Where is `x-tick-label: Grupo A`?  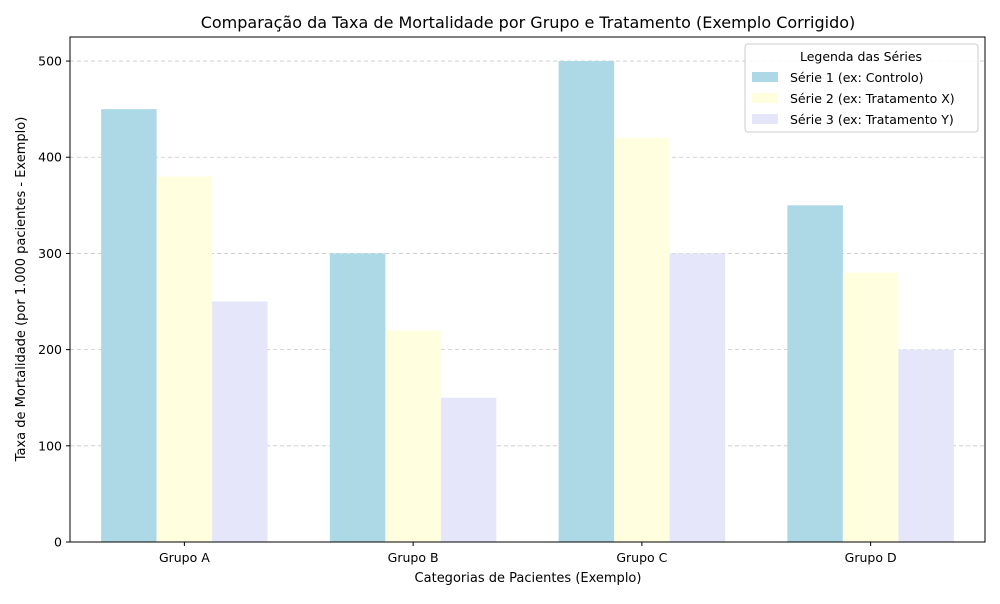 x-tick-label: Grupo A is located at coordinates (184, 557).